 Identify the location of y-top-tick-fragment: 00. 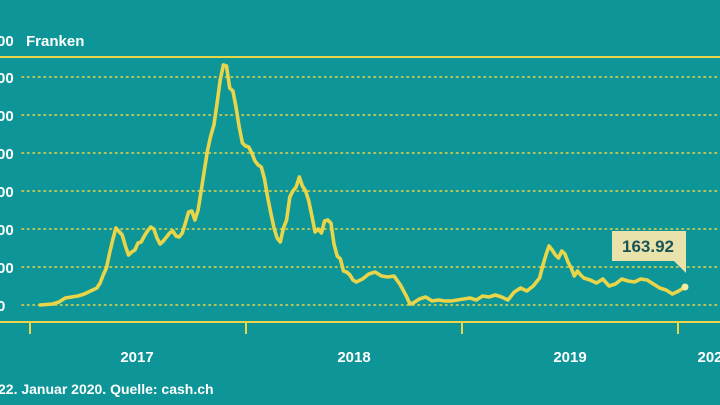
(7, 41).